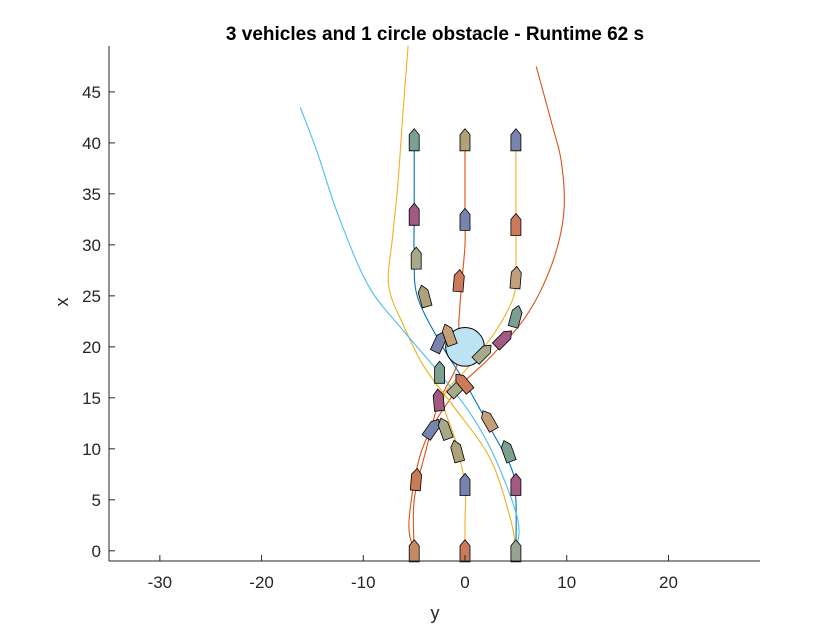  What do you see at coordinates (91, 347) in the screenshot?
I see `y-tick-label-4: 20` at bounding box center [91, 347].